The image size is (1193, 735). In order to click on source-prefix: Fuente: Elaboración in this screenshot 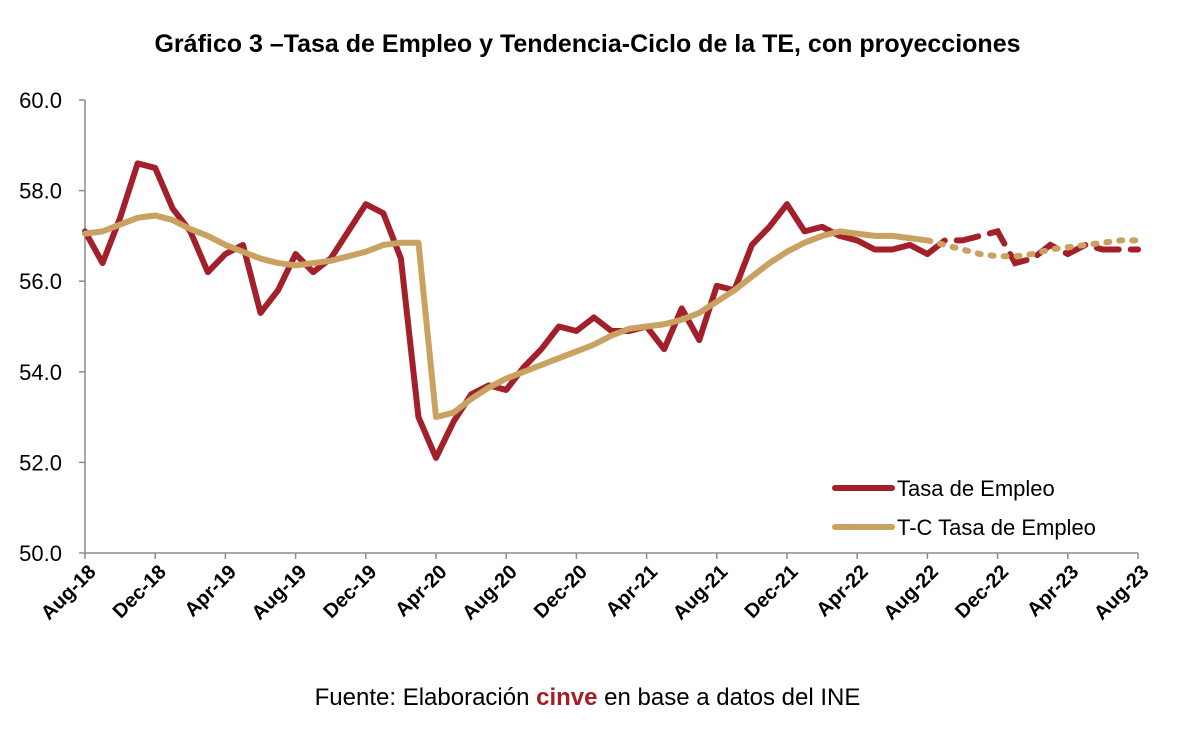, I will do `click(425, 697)`.